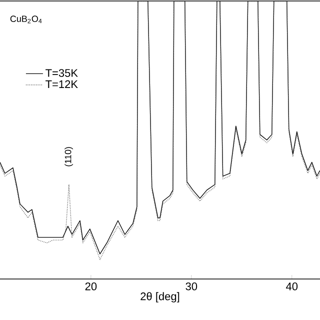  I want to click on x-tick-label: 30, so click(192, 286).